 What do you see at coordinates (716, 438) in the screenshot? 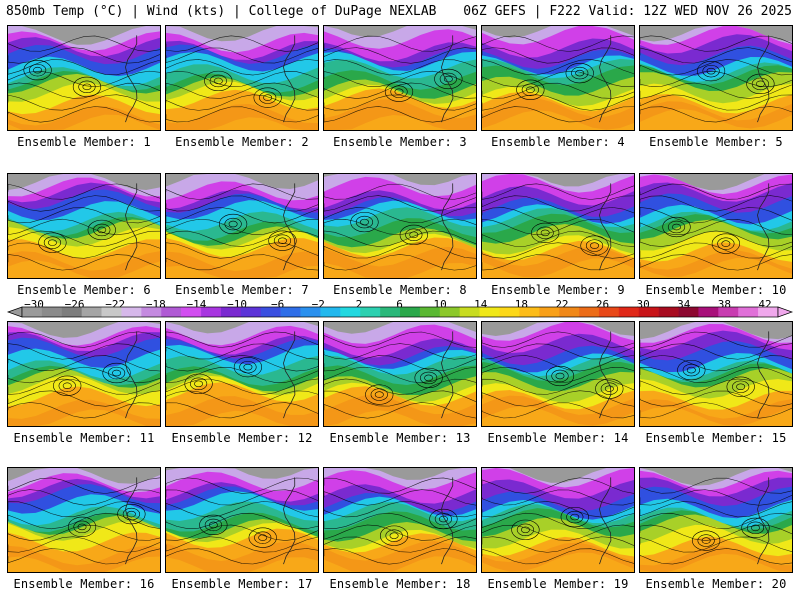
I see `ensemble-member-caption: Ensemble Member: 15` at bounding box center [716, 438].